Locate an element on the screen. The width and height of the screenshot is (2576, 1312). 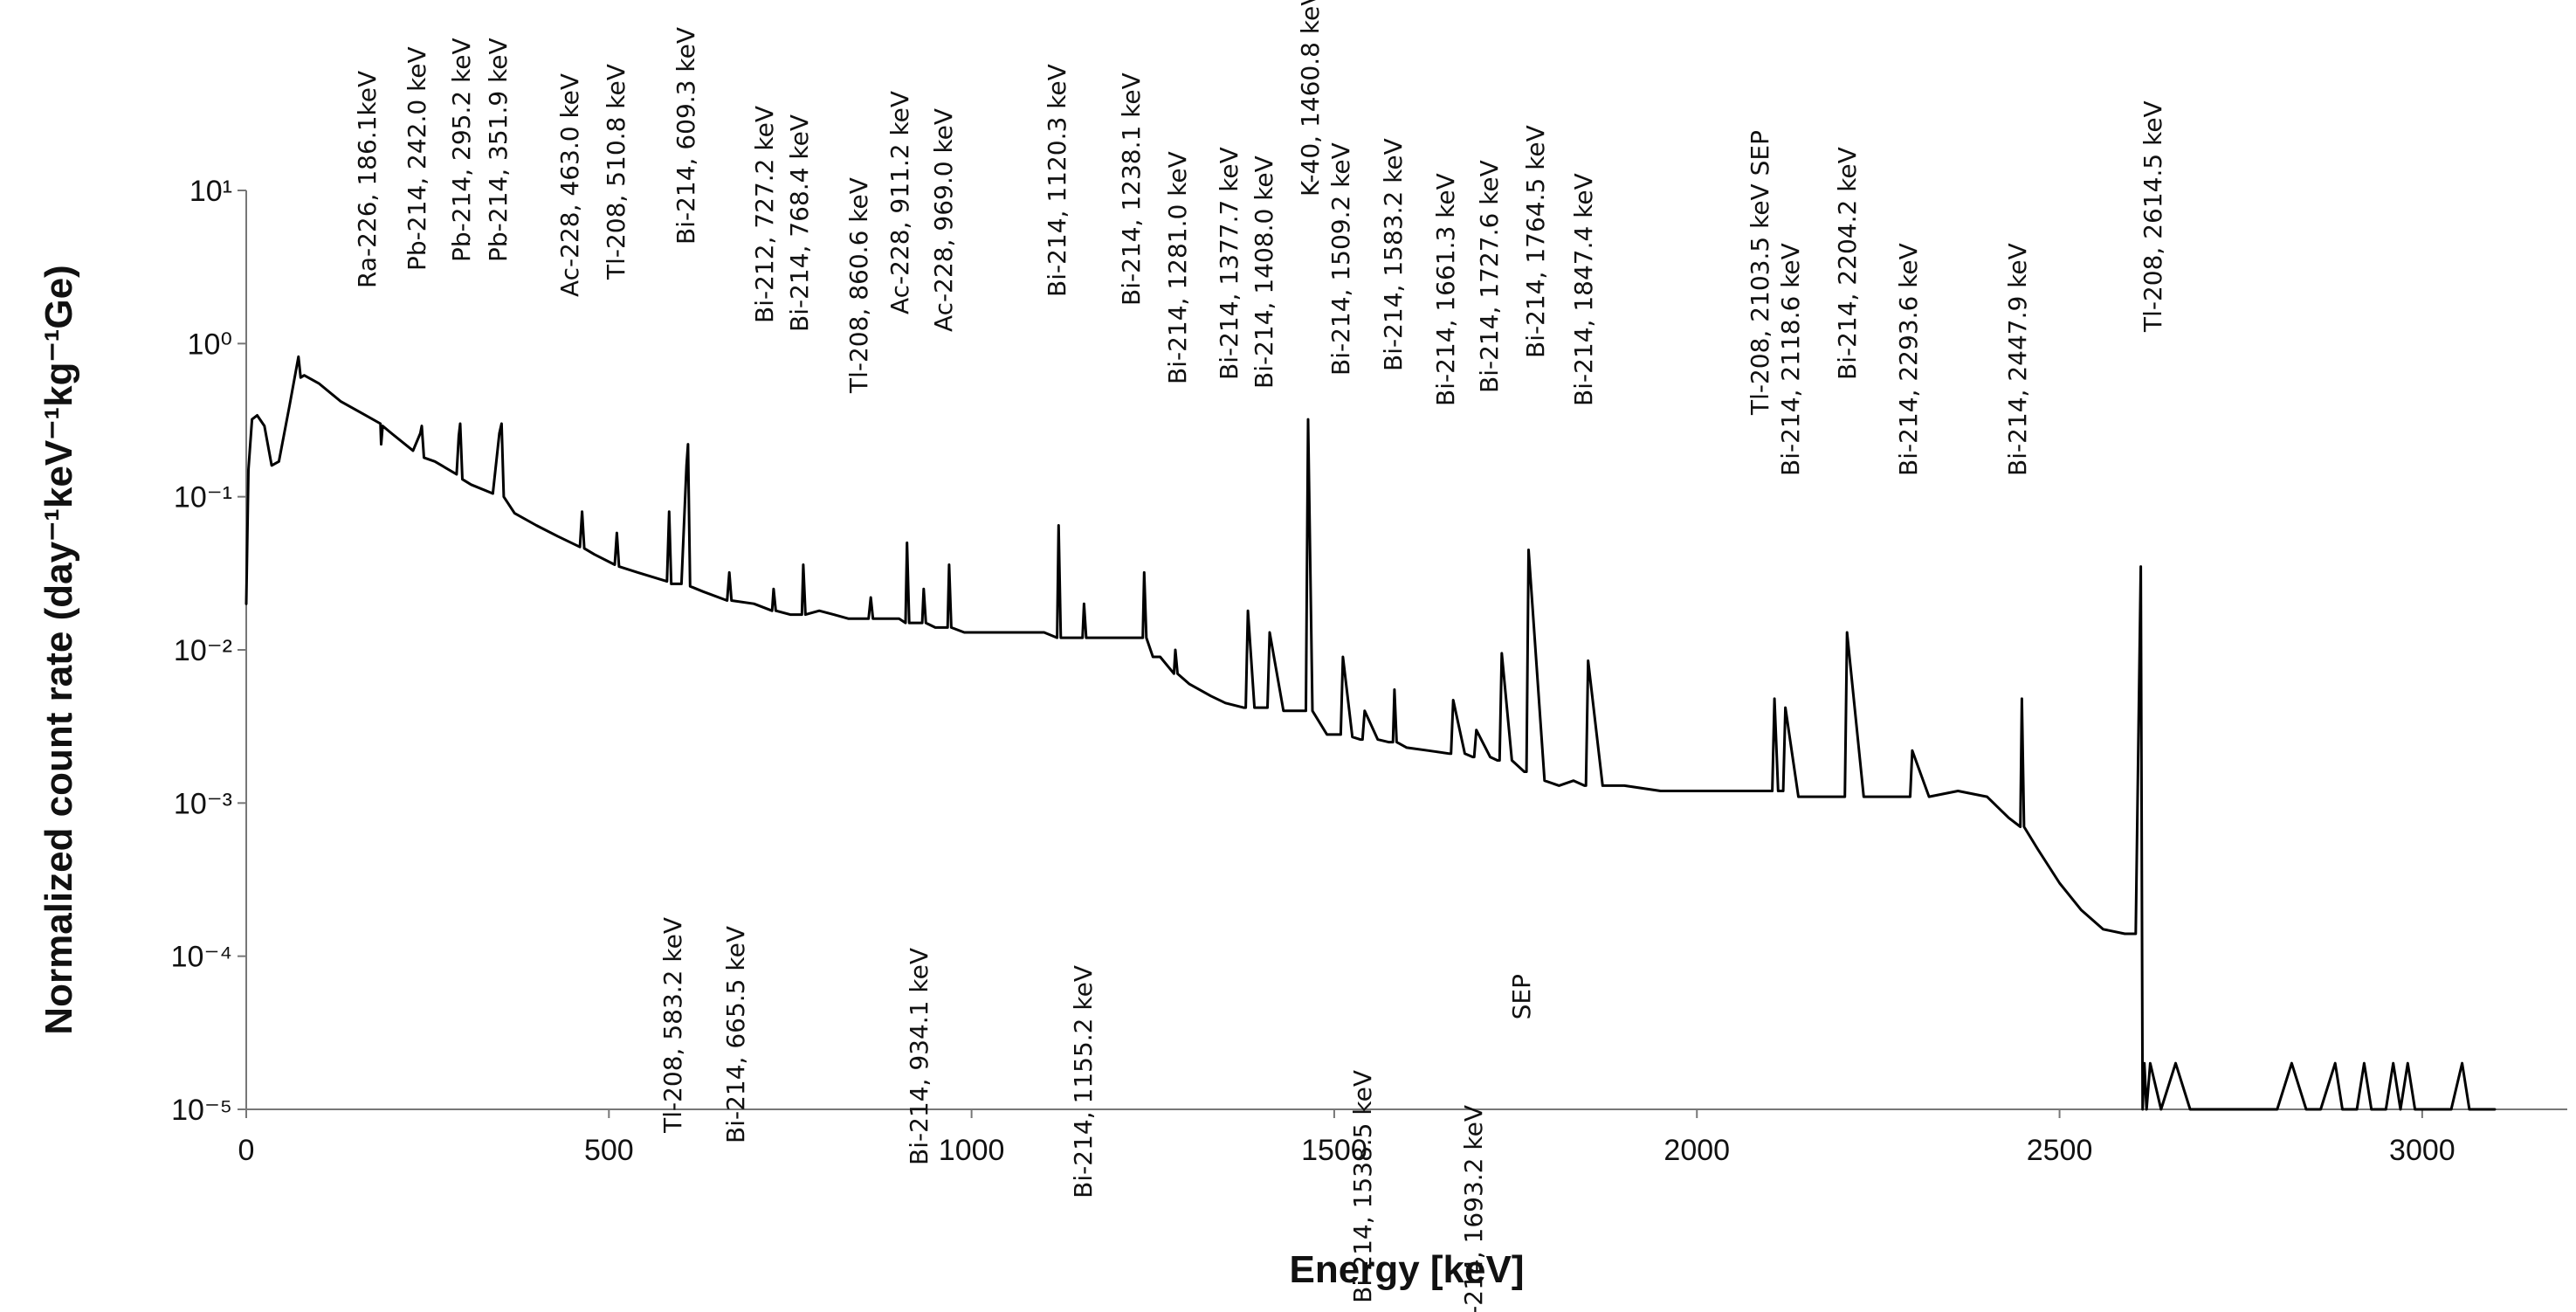
peak-label: Bi-214, 1847.4 keV is located at coordinates (1583, 289).